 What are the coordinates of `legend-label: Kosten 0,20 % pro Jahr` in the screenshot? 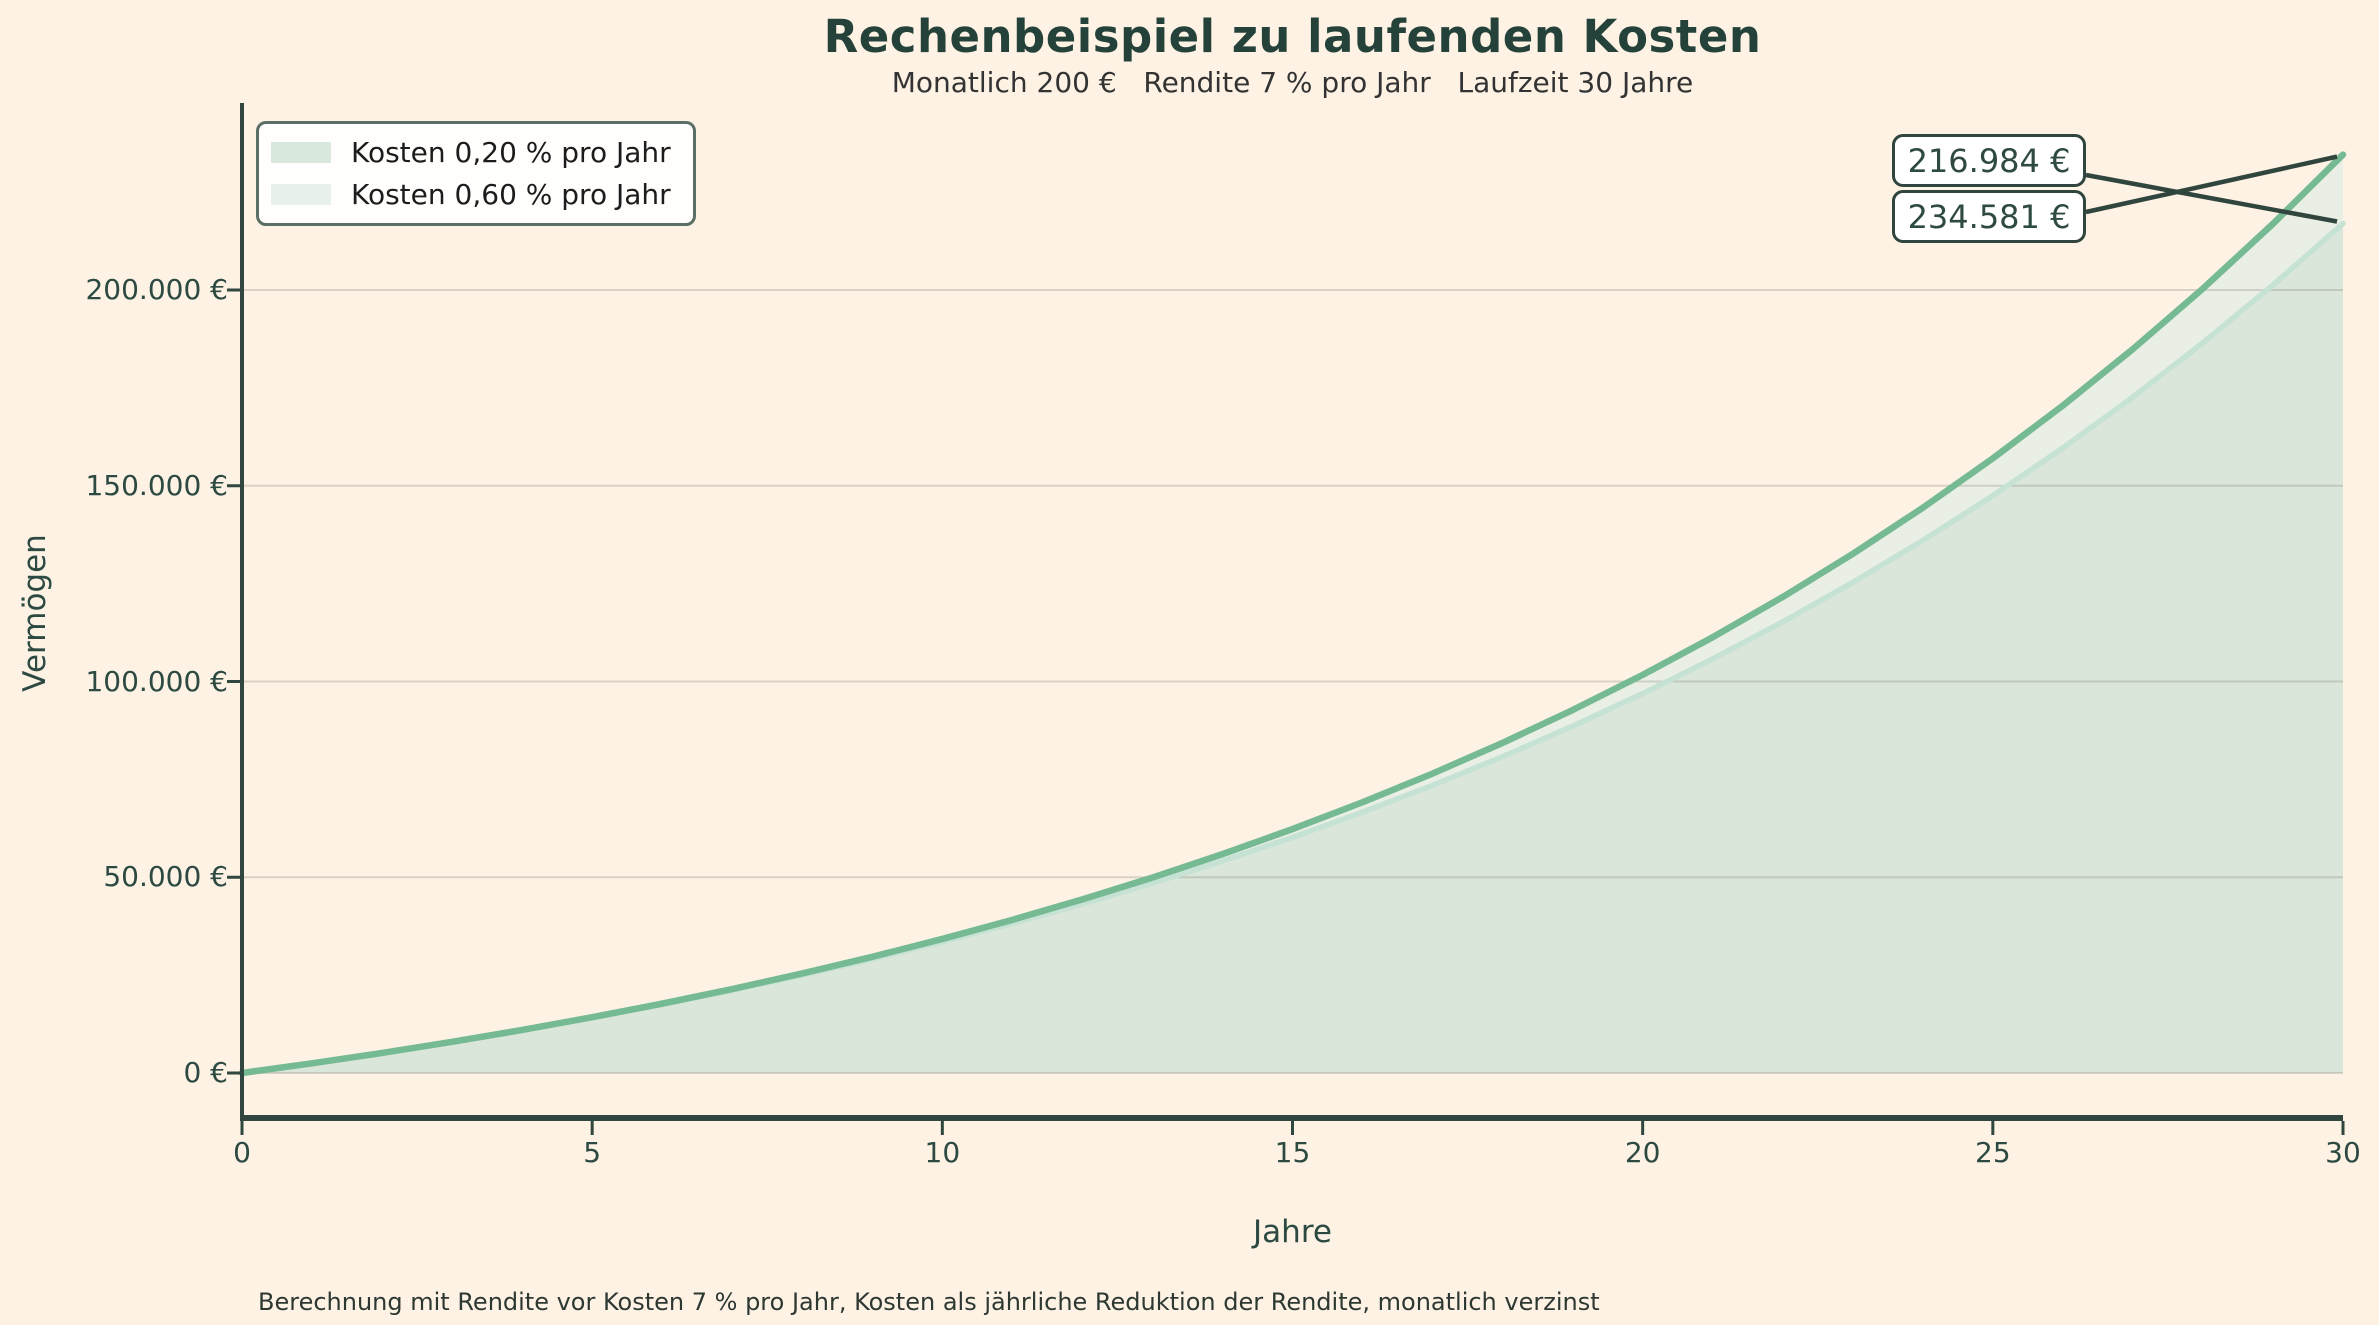 It's located at (511, 152).